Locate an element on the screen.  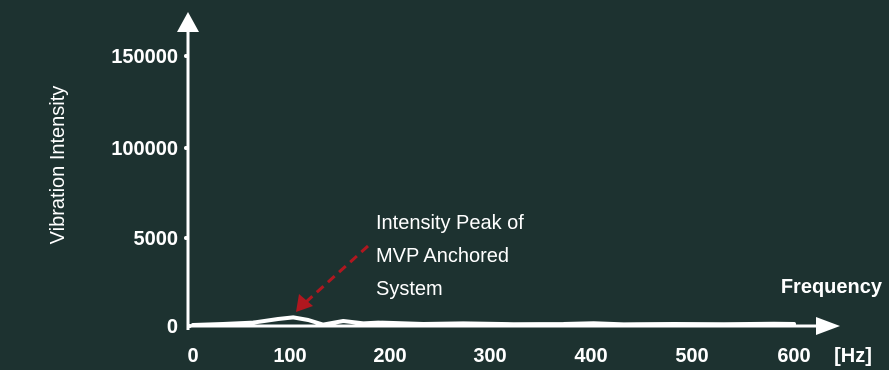
x-tick-label: 400 is located at coordinates (590, 356).